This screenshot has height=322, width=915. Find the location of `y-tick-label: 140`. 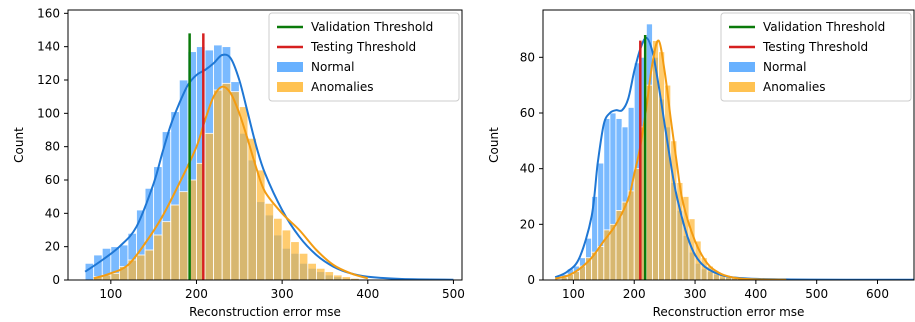

y-tick-label: 140 is located at coordinates (48, 47).